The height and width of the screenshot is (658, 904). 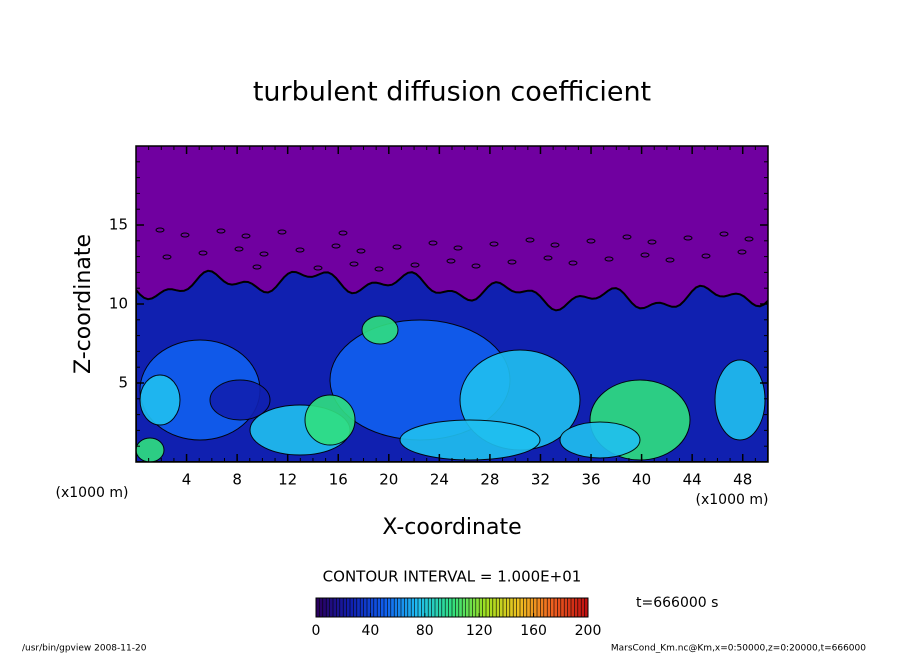 I want to click on y-axis-label: Z-coordinate, so click(x=83, y=304).